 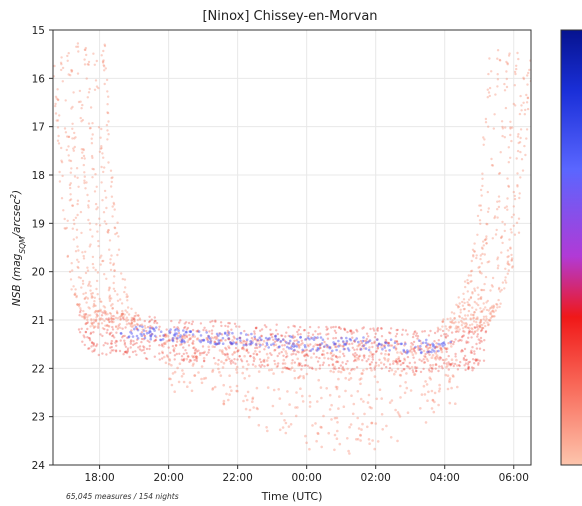 I want to click on y-tick-label: 22, so click(x=38, y=369).